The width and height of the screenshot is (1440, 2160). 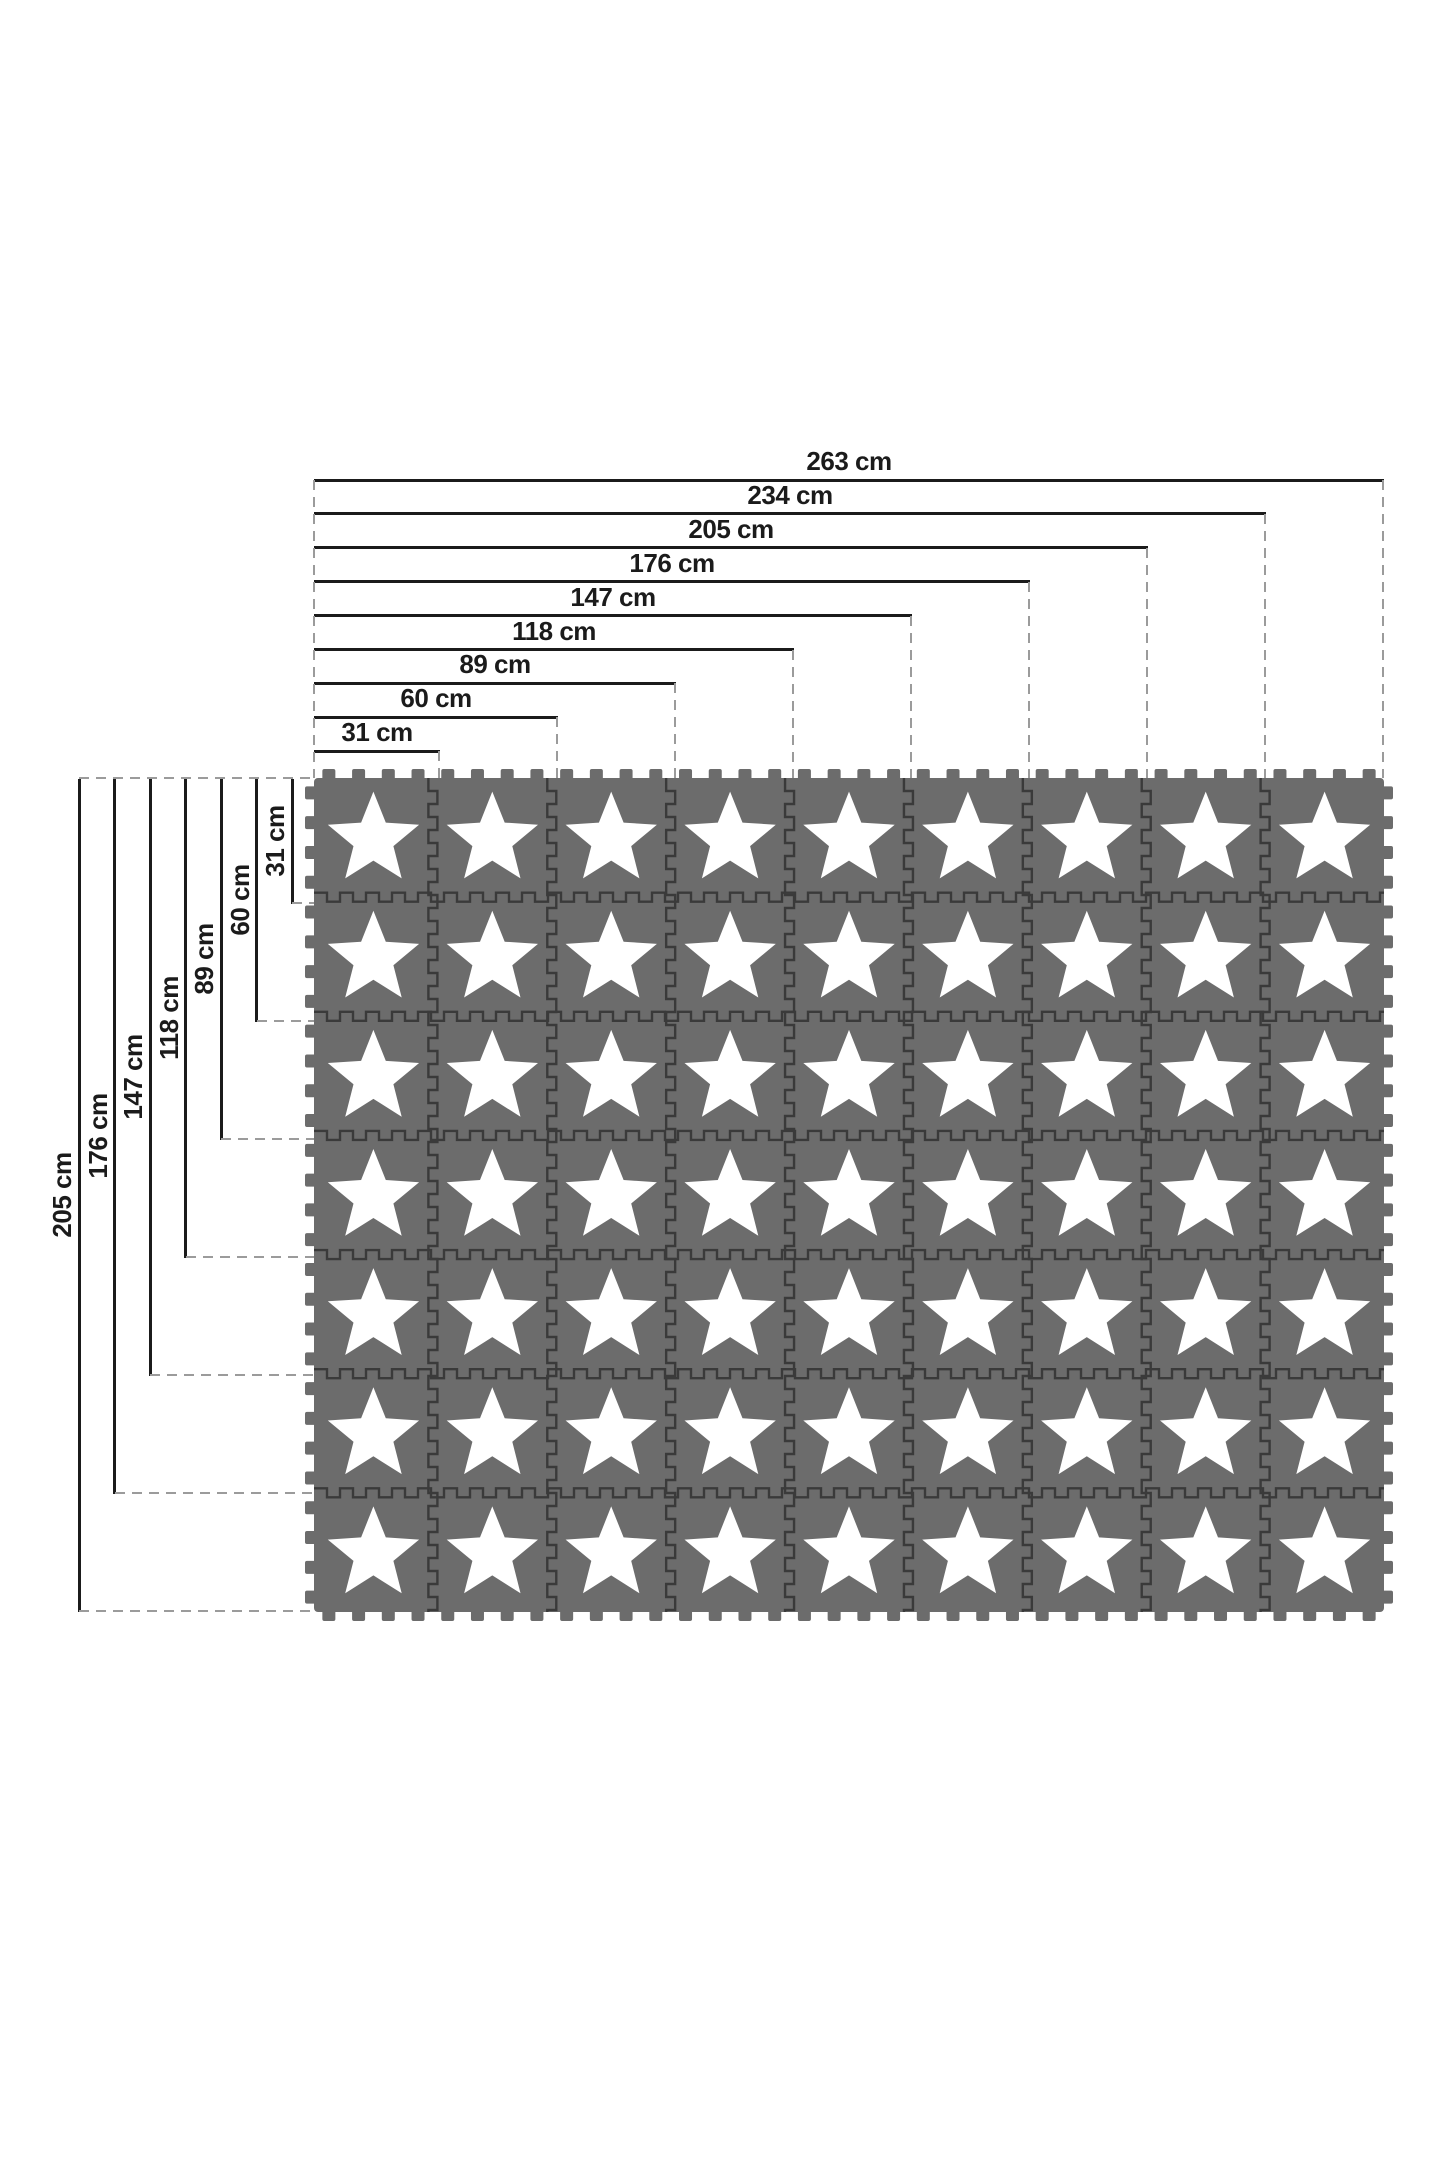 What do you see at coordinates (275, 841) in the screenshot?
I see `dimension-label: 31 cm` at bounding box center [275, 841].